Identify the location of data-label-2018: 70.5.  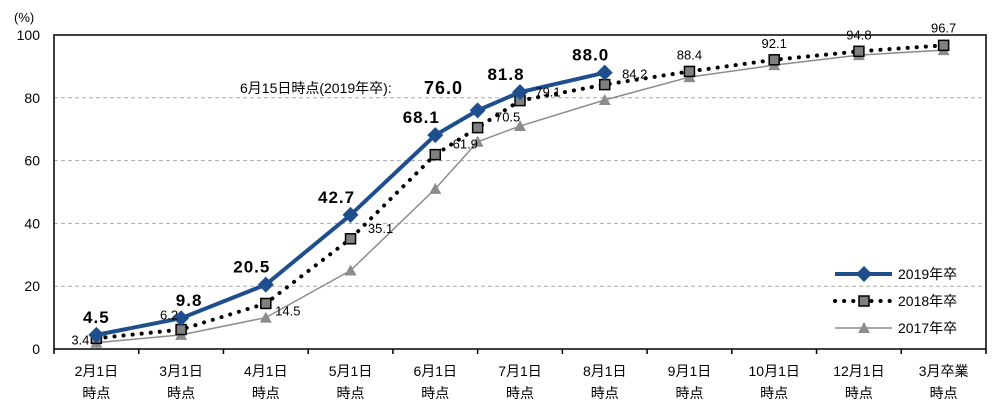
(507, 117).